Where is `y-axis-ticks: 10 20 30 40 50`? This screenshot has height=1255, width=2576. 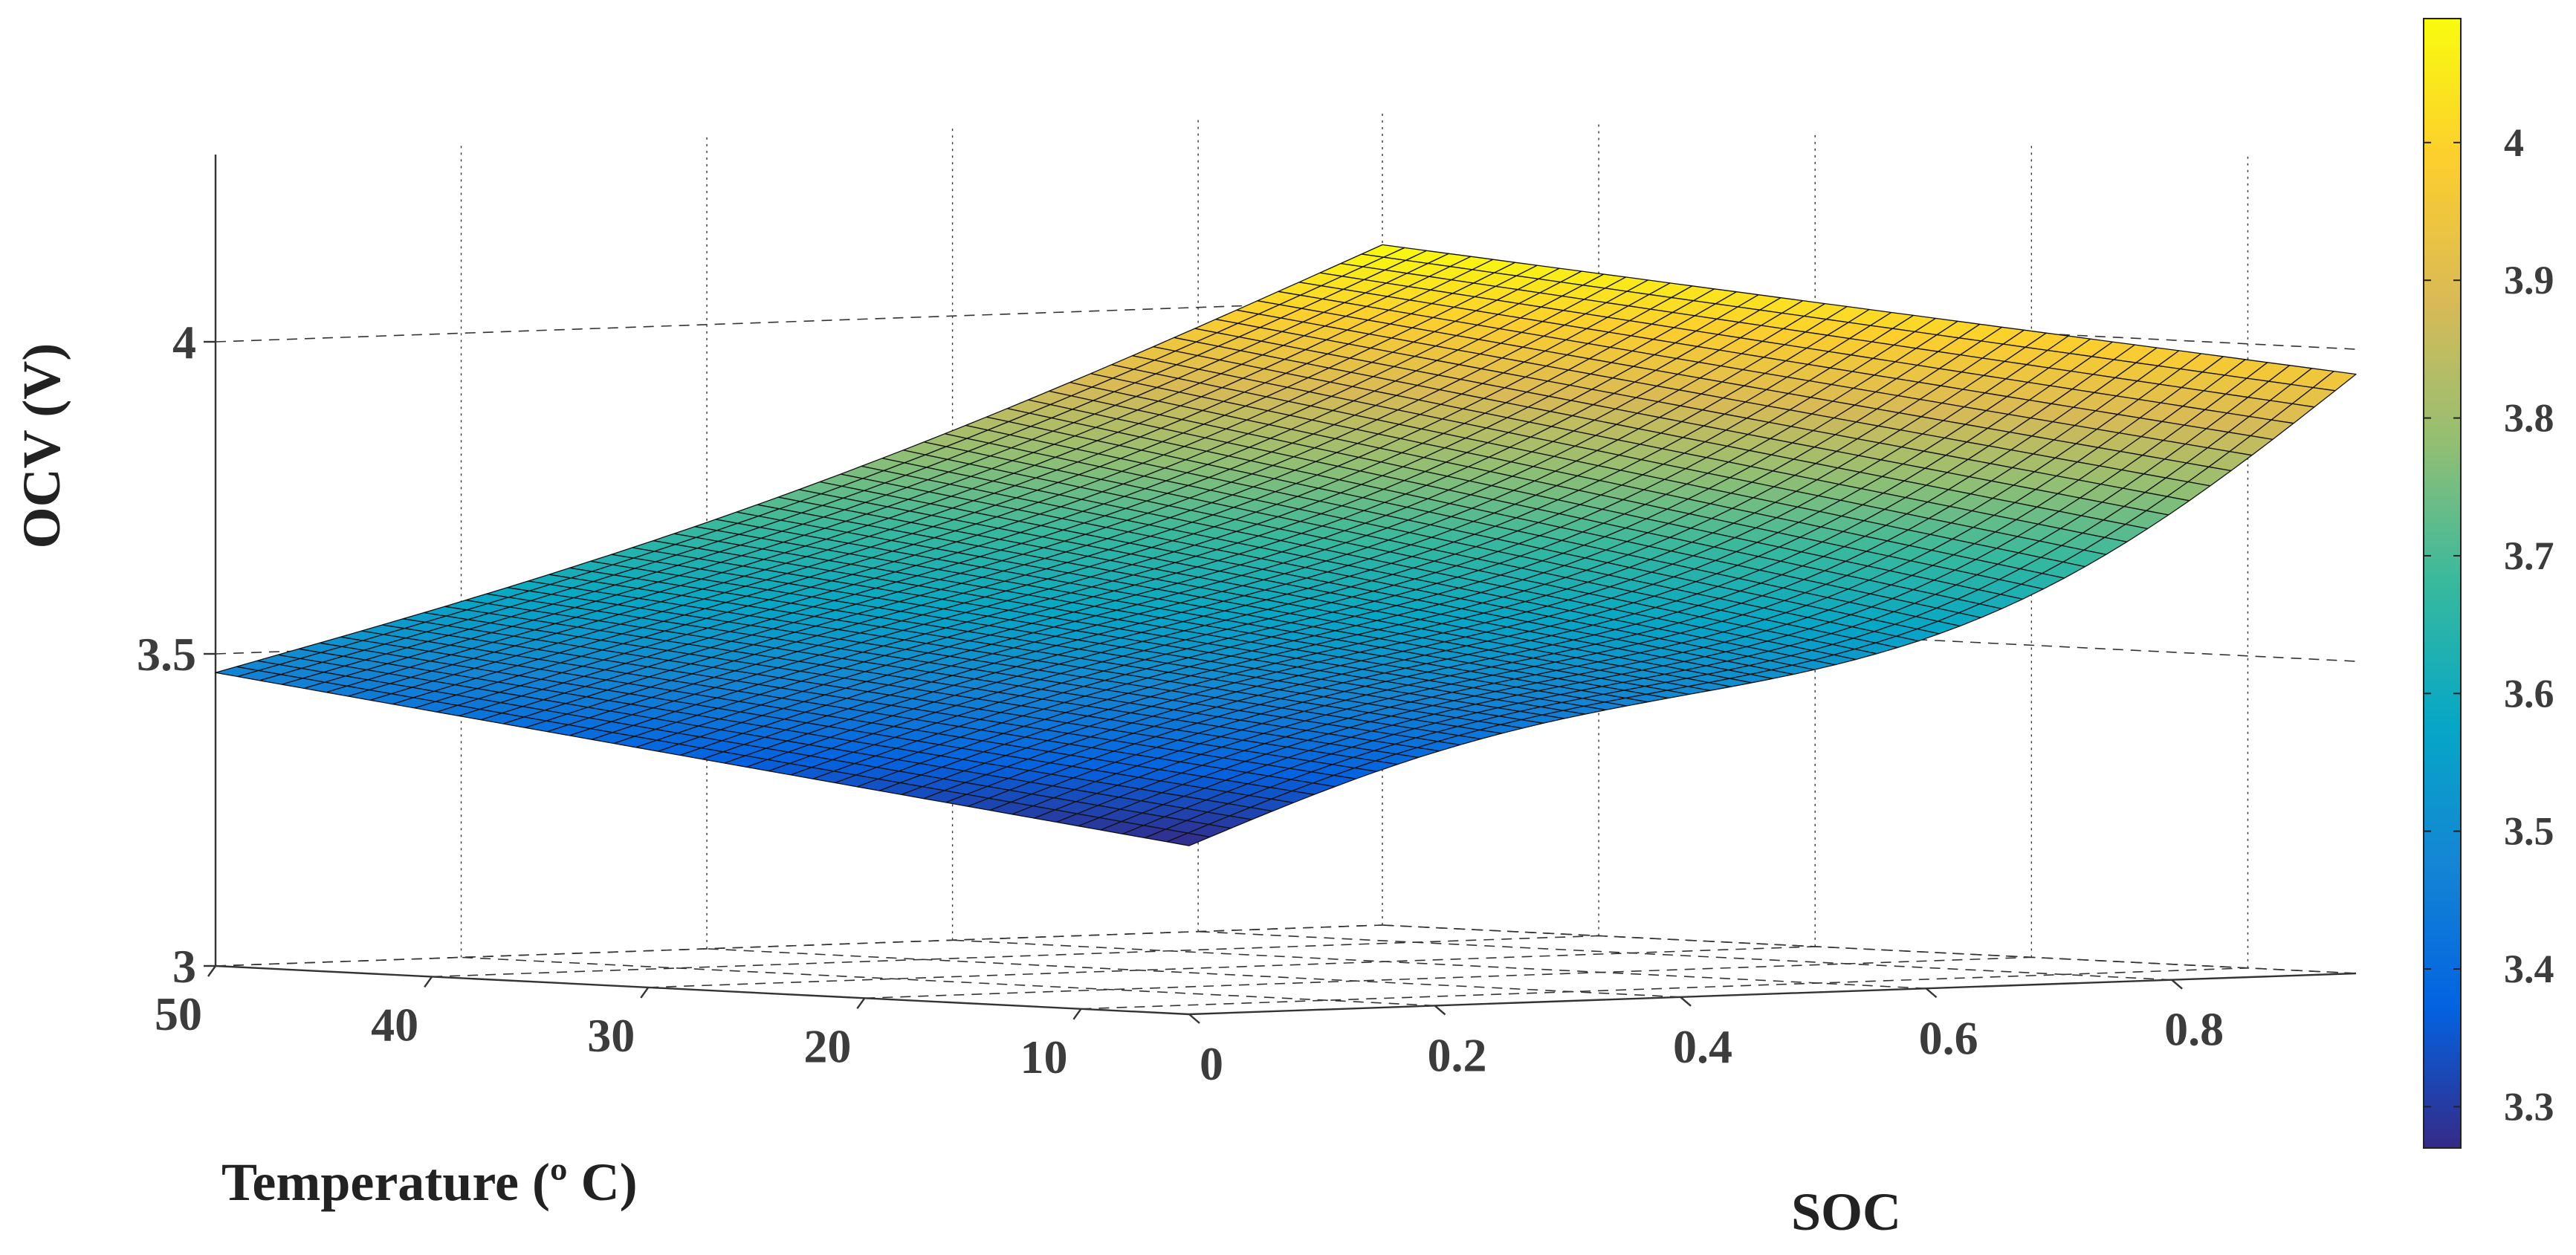
y-axis-ticks: 10 20 30 40 50 is located at coordinates (619, 1024).